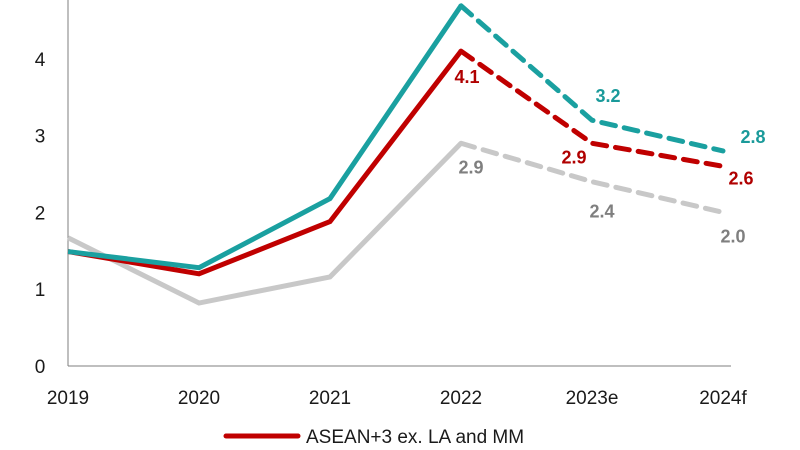  Describe the element at coordinates (40, 290) in the screenshot. I see `y-tick-label: 1` at that location.